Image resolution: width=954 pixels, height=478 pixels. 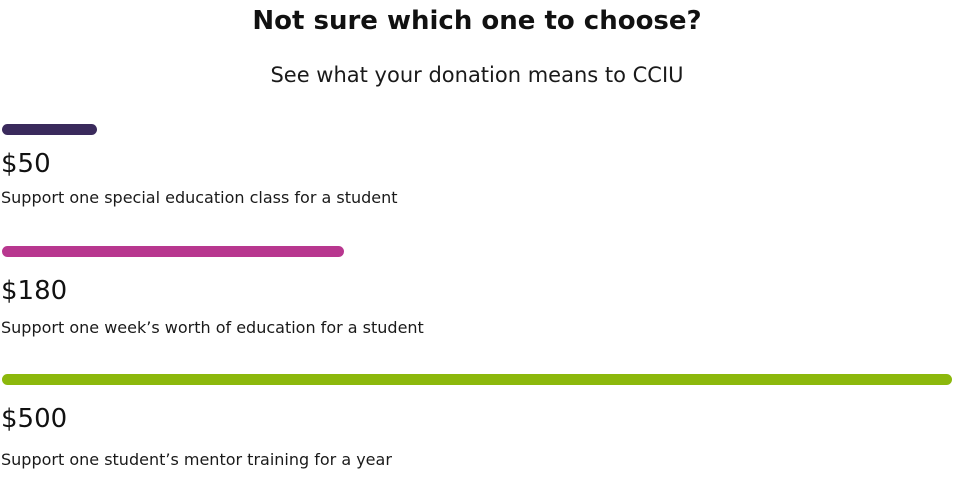 I want to click on donation-amount: $500, so click(x=34, y=419).